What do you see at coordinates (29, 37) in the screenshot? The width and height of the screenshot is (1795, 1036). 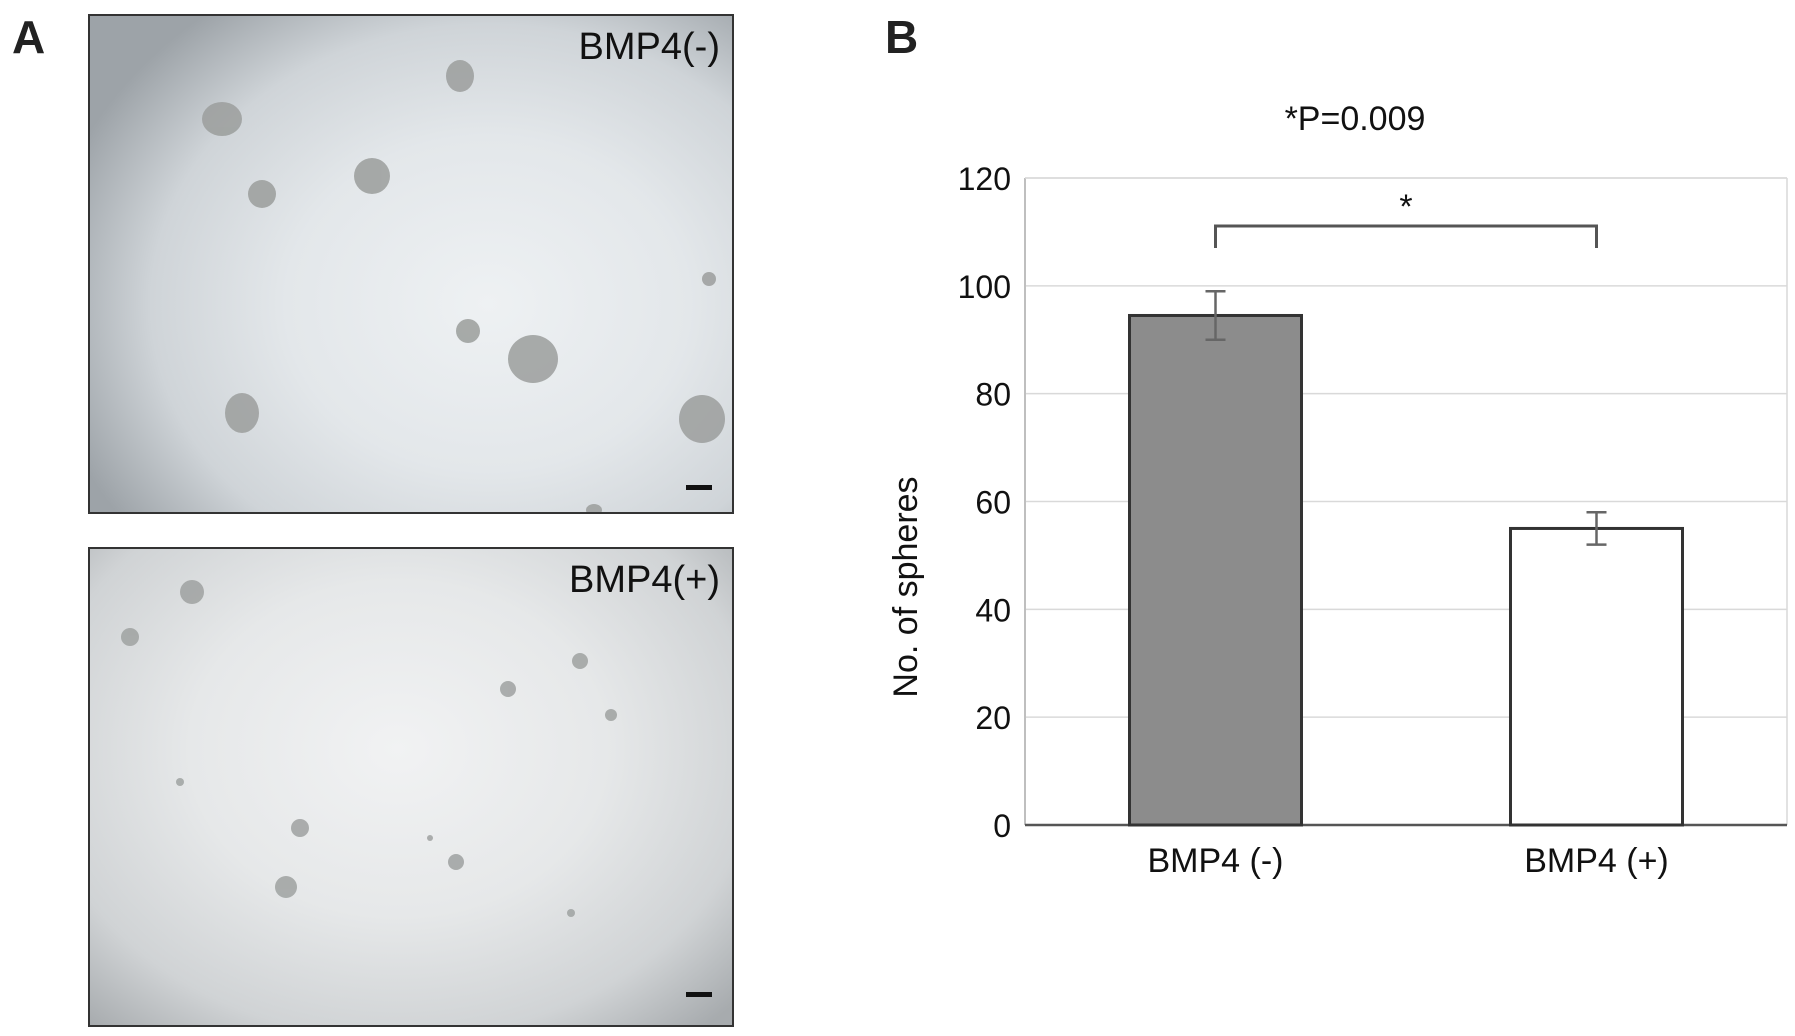 I see `panel-letter-a: A` at bounding box center [29, 37].